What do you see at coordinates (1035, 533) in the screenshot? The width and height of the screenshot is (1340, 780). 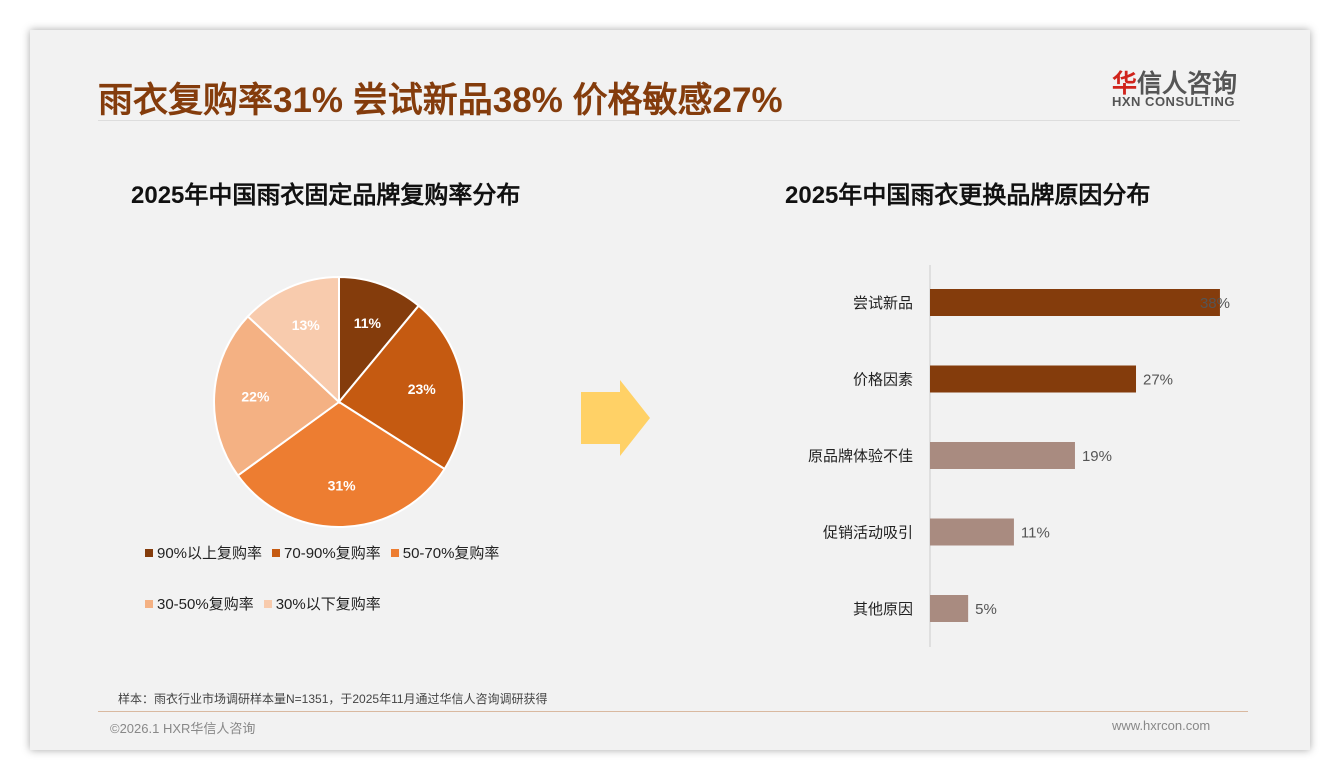 I see `bar-value-label: 11%` at bounding box center [1035, 533].